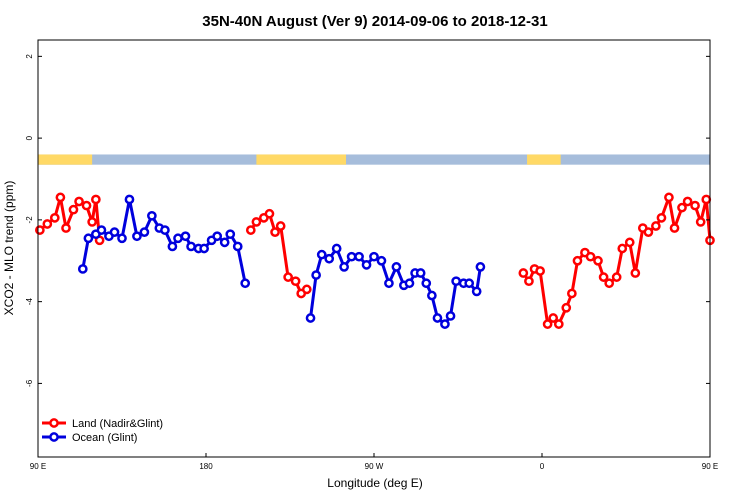 This screenshot has height=500, width=750. I want to click on x-axis-label: Longitude (deg E), so click(374, 483).